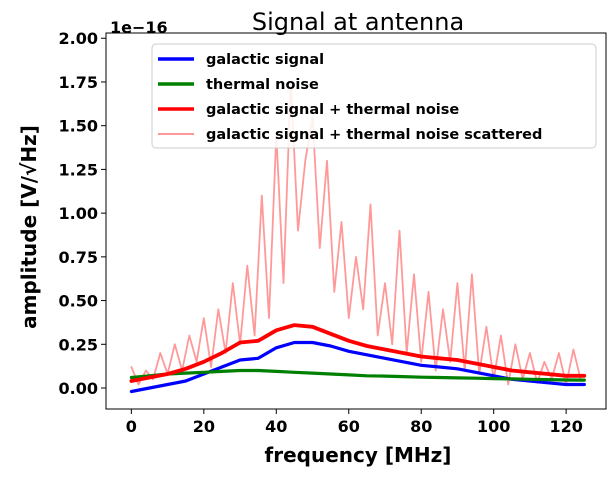  I want to click on y-tick-label: 1.25, so click(78, 169).